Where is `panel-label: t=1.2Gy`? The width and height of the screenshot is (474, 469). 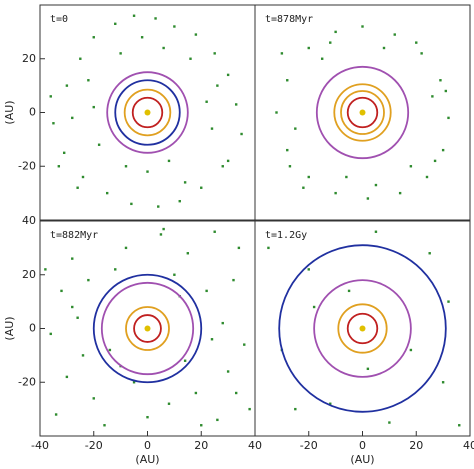 panel-label: t=1.2Gy is located at coordinates (286, 235).